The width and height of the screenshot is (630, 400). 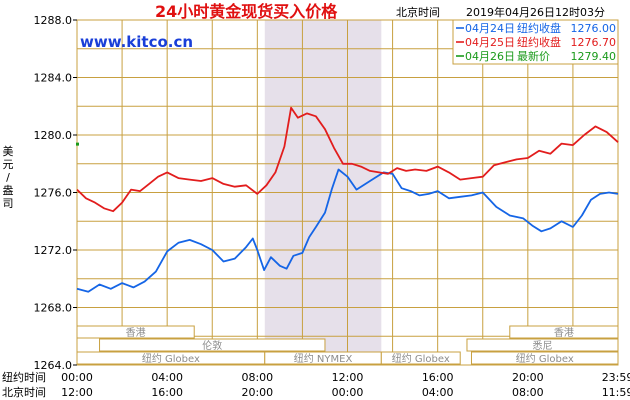 What do you see at coordinates (528, 377) in the screenshot?
I see `ny-tick-label: 20:00` at bounding box center [528, 377].